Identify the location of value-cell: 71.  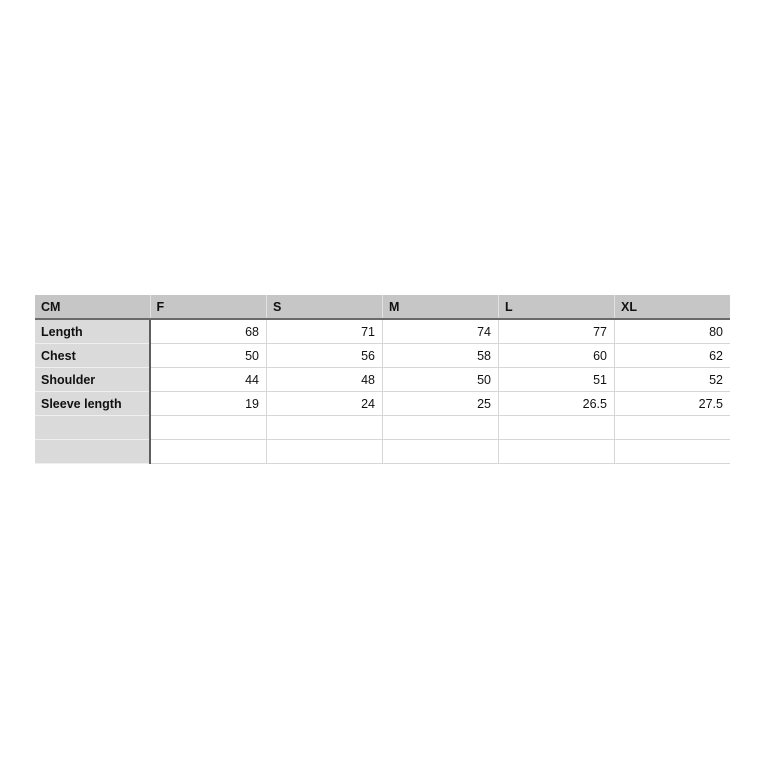
(324, 331).